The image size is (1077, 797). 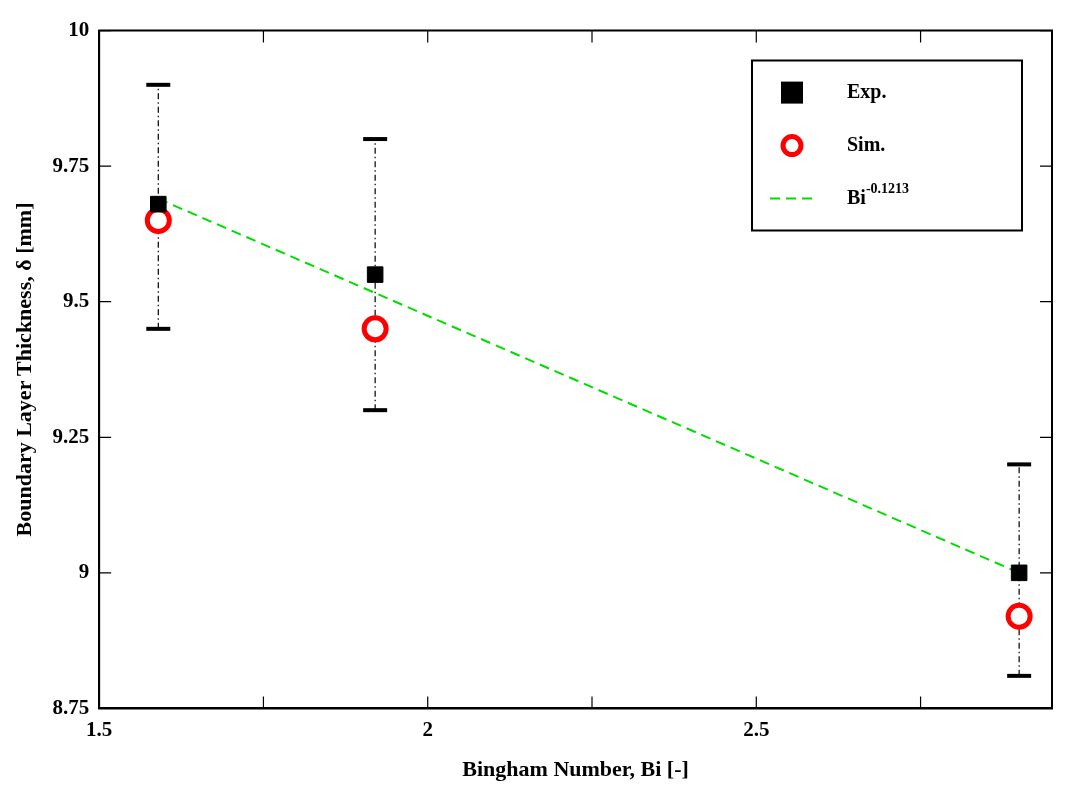 I want to click on y-tick-label: 10, so click(x=79, y=29).